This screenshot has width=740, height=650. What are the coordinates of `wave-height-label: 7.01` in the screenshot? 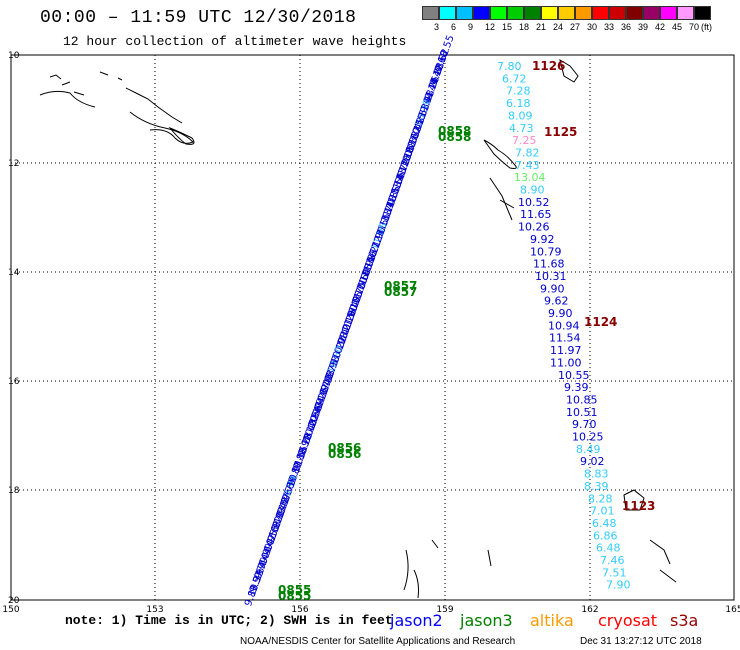 It's located at (602, 511).